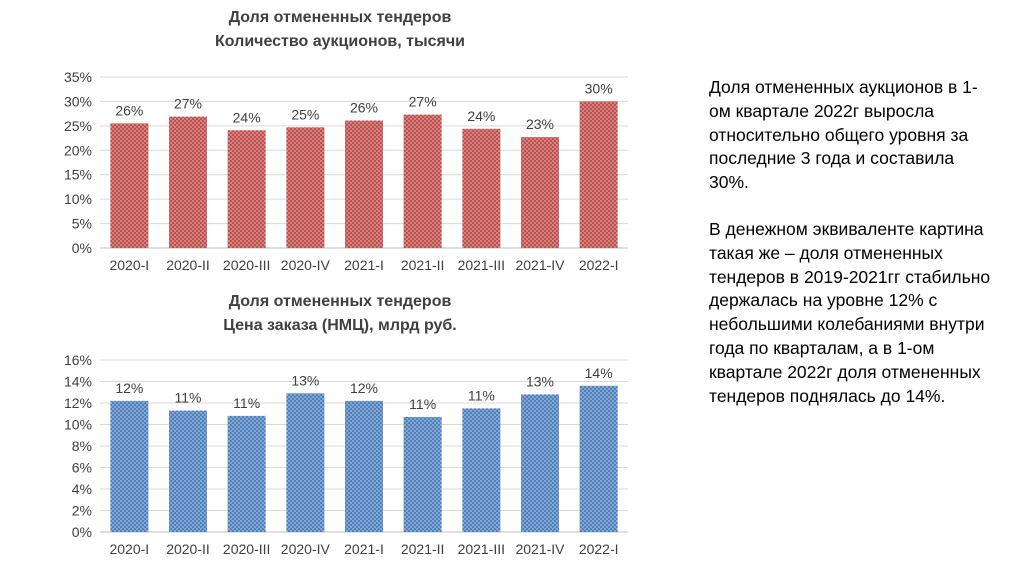 Image resolution: width=1019 pixels, height=578 pixels. What do you see at coordinates (82, 489) in the screenshot?
I see `y-tick-label: 4%` at bounding box center [82, 489].